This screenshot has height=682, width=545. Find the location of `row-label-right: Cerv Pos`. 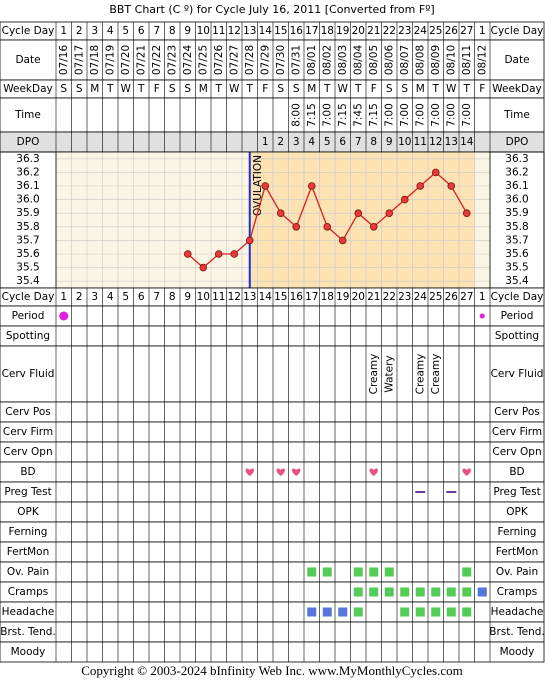

row-label-right: Cerv Pos is located at coordinates (517, 412).